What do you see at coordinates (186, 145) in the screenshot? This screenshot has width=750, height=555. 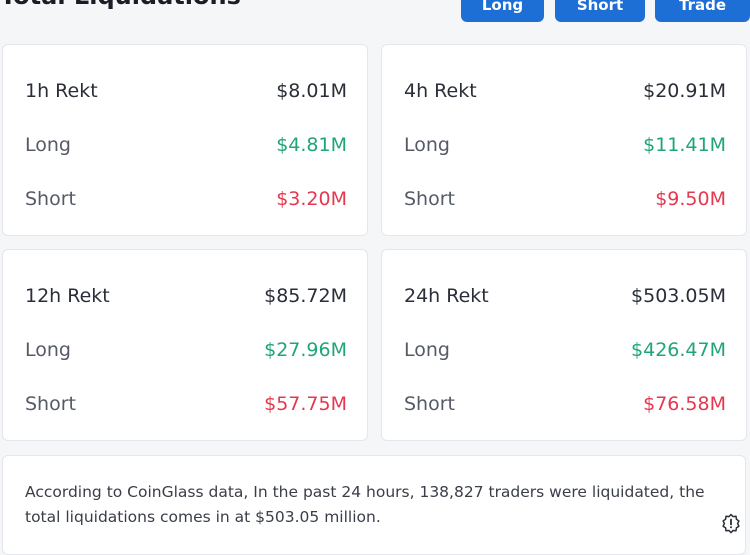 I see `long-row: Long $4.81M` at bounding box center [186, 145].